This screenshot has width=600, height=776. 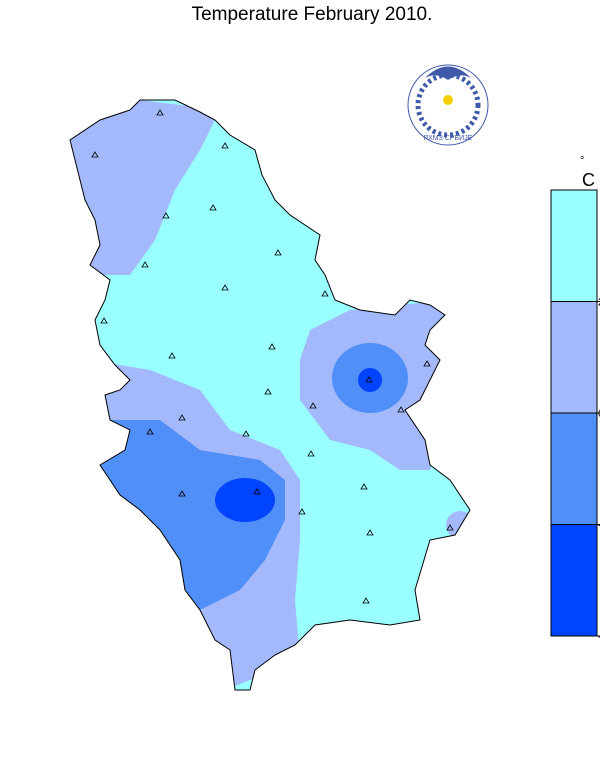 I want to click on legend-unit: C, so click(x=588, y=180).